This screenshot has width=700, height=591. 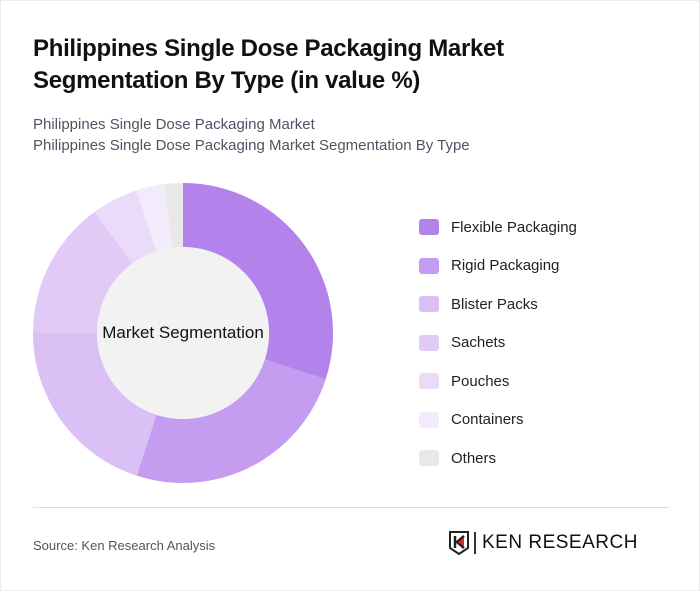 What do you see at coordinates (505, 266) in the screenshot?
I see `legend-label: Rigid Packaging` at bounding box center [505, 266].